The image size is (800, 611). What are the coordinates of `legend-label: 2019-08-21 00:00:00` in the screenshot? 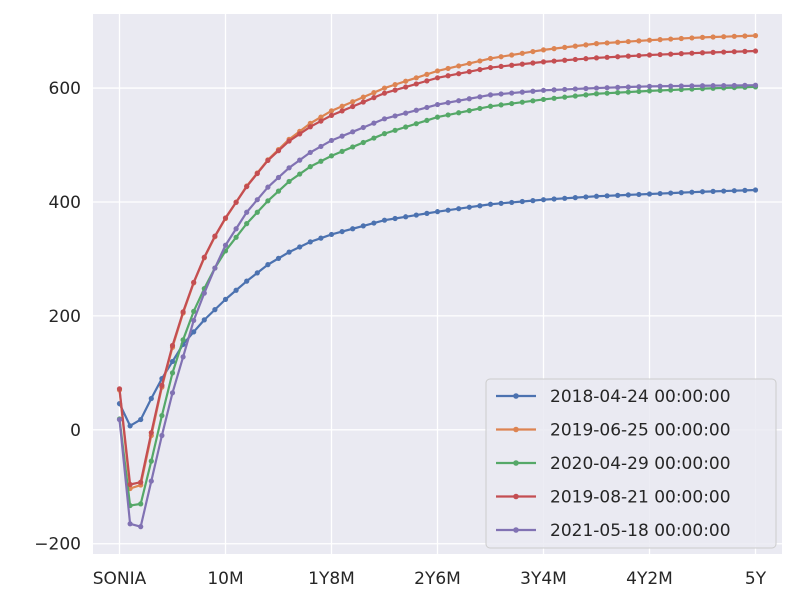 It's located at (640, 498).